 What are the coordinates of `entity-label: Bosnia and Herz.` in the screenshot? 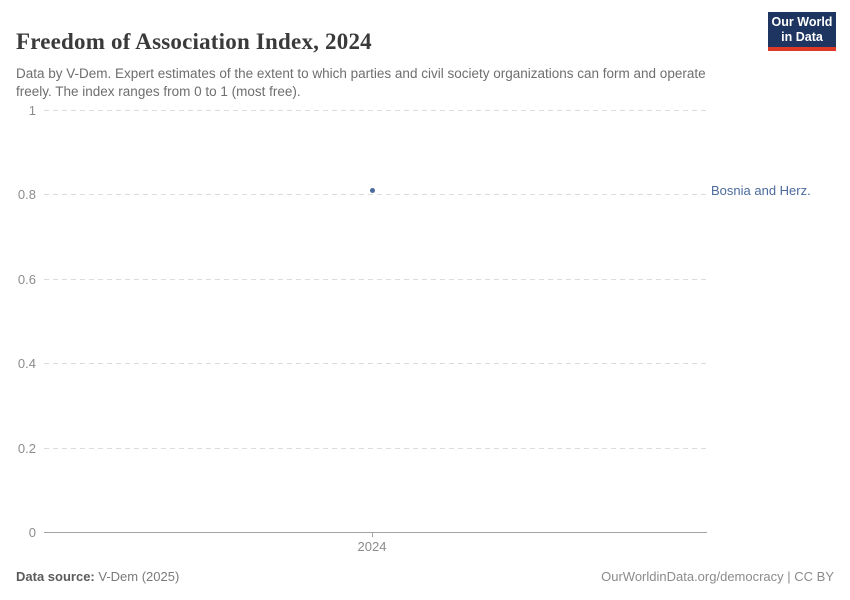 It's located at (761, 191).